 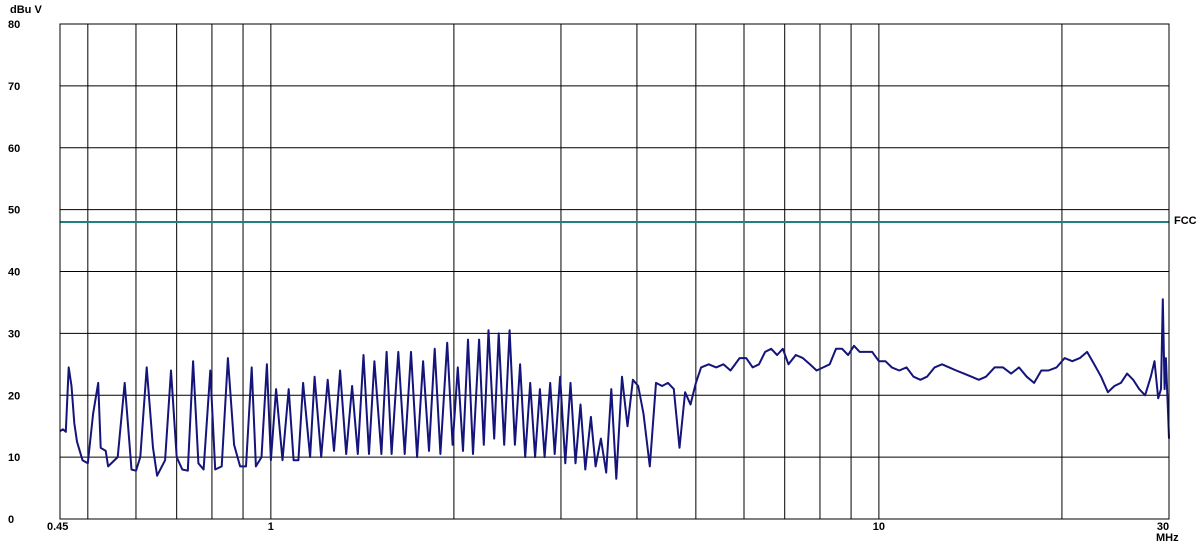 I want to click on y-axis-ticks: 0 10 20 30 40 50 60 70 80, so click(x=14, y=272).